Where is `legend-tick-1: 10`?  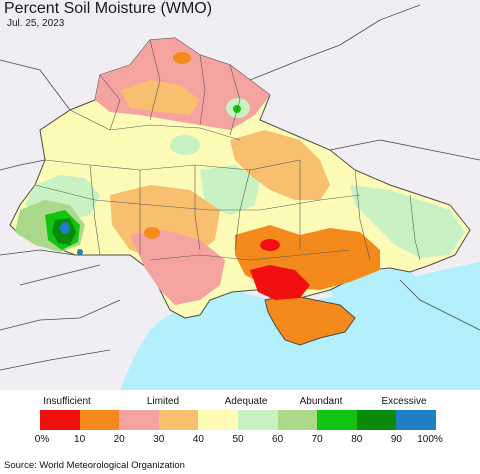
legend-tick-1: 10 is located at coordinates (80, 439).